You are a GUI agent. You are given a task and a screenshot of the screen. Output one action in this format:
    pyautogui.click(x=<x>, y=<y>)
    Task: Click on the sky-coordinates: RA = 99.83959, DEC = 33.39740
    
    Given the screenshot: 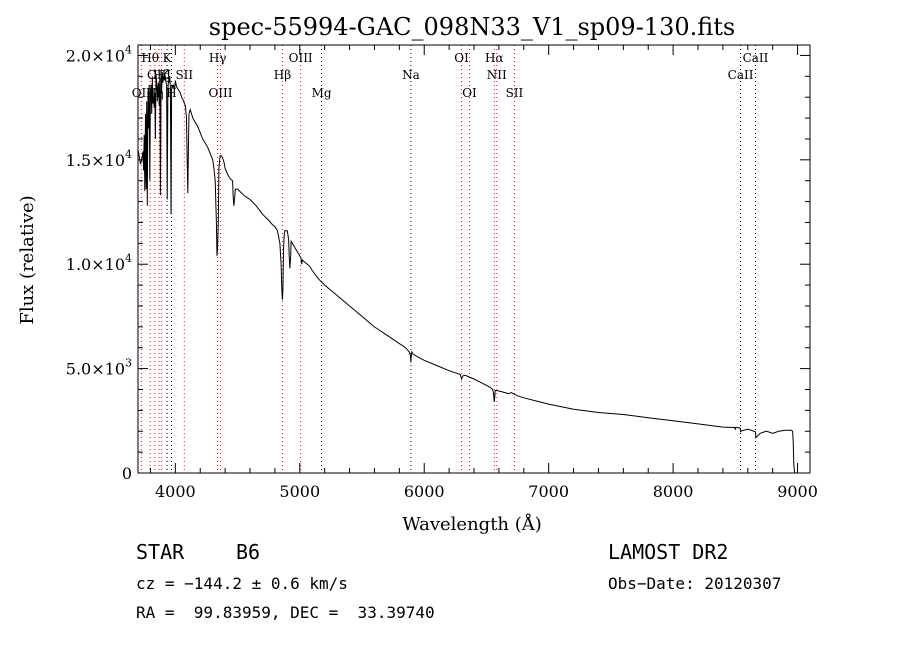 What is the action you would take?
    pyautogui.click(x=285, y=612)
    